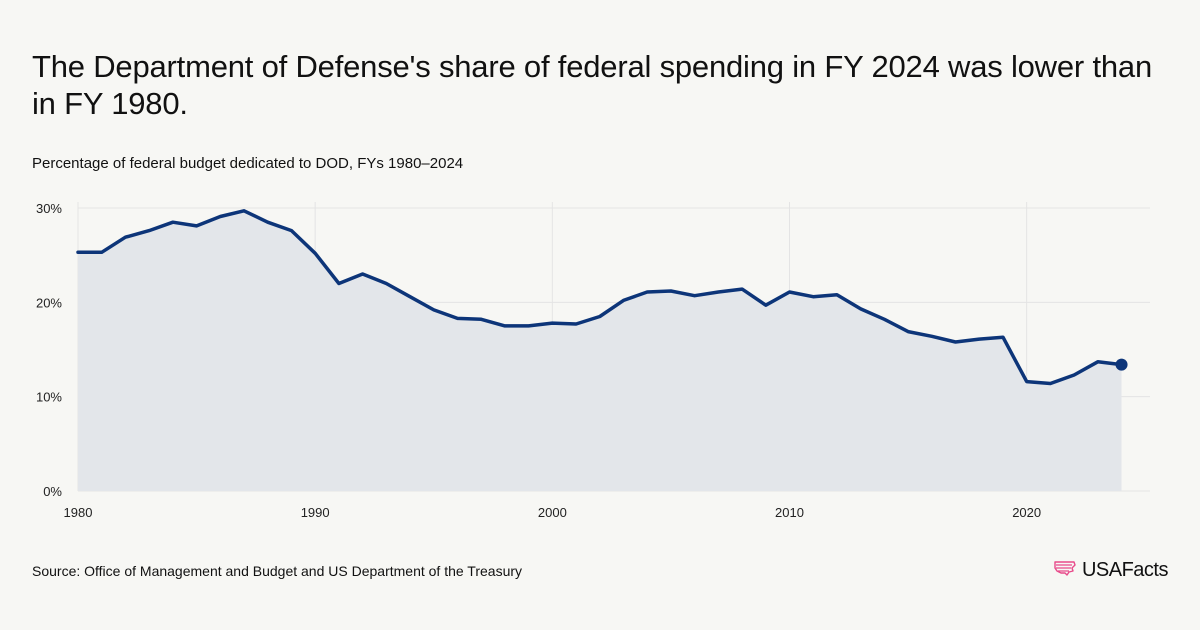 This screenshot has width=1200, height=630. Describe the element at coordinates (52, 491) in the screenshot. I see `y-tick-label: 0%` at that location.